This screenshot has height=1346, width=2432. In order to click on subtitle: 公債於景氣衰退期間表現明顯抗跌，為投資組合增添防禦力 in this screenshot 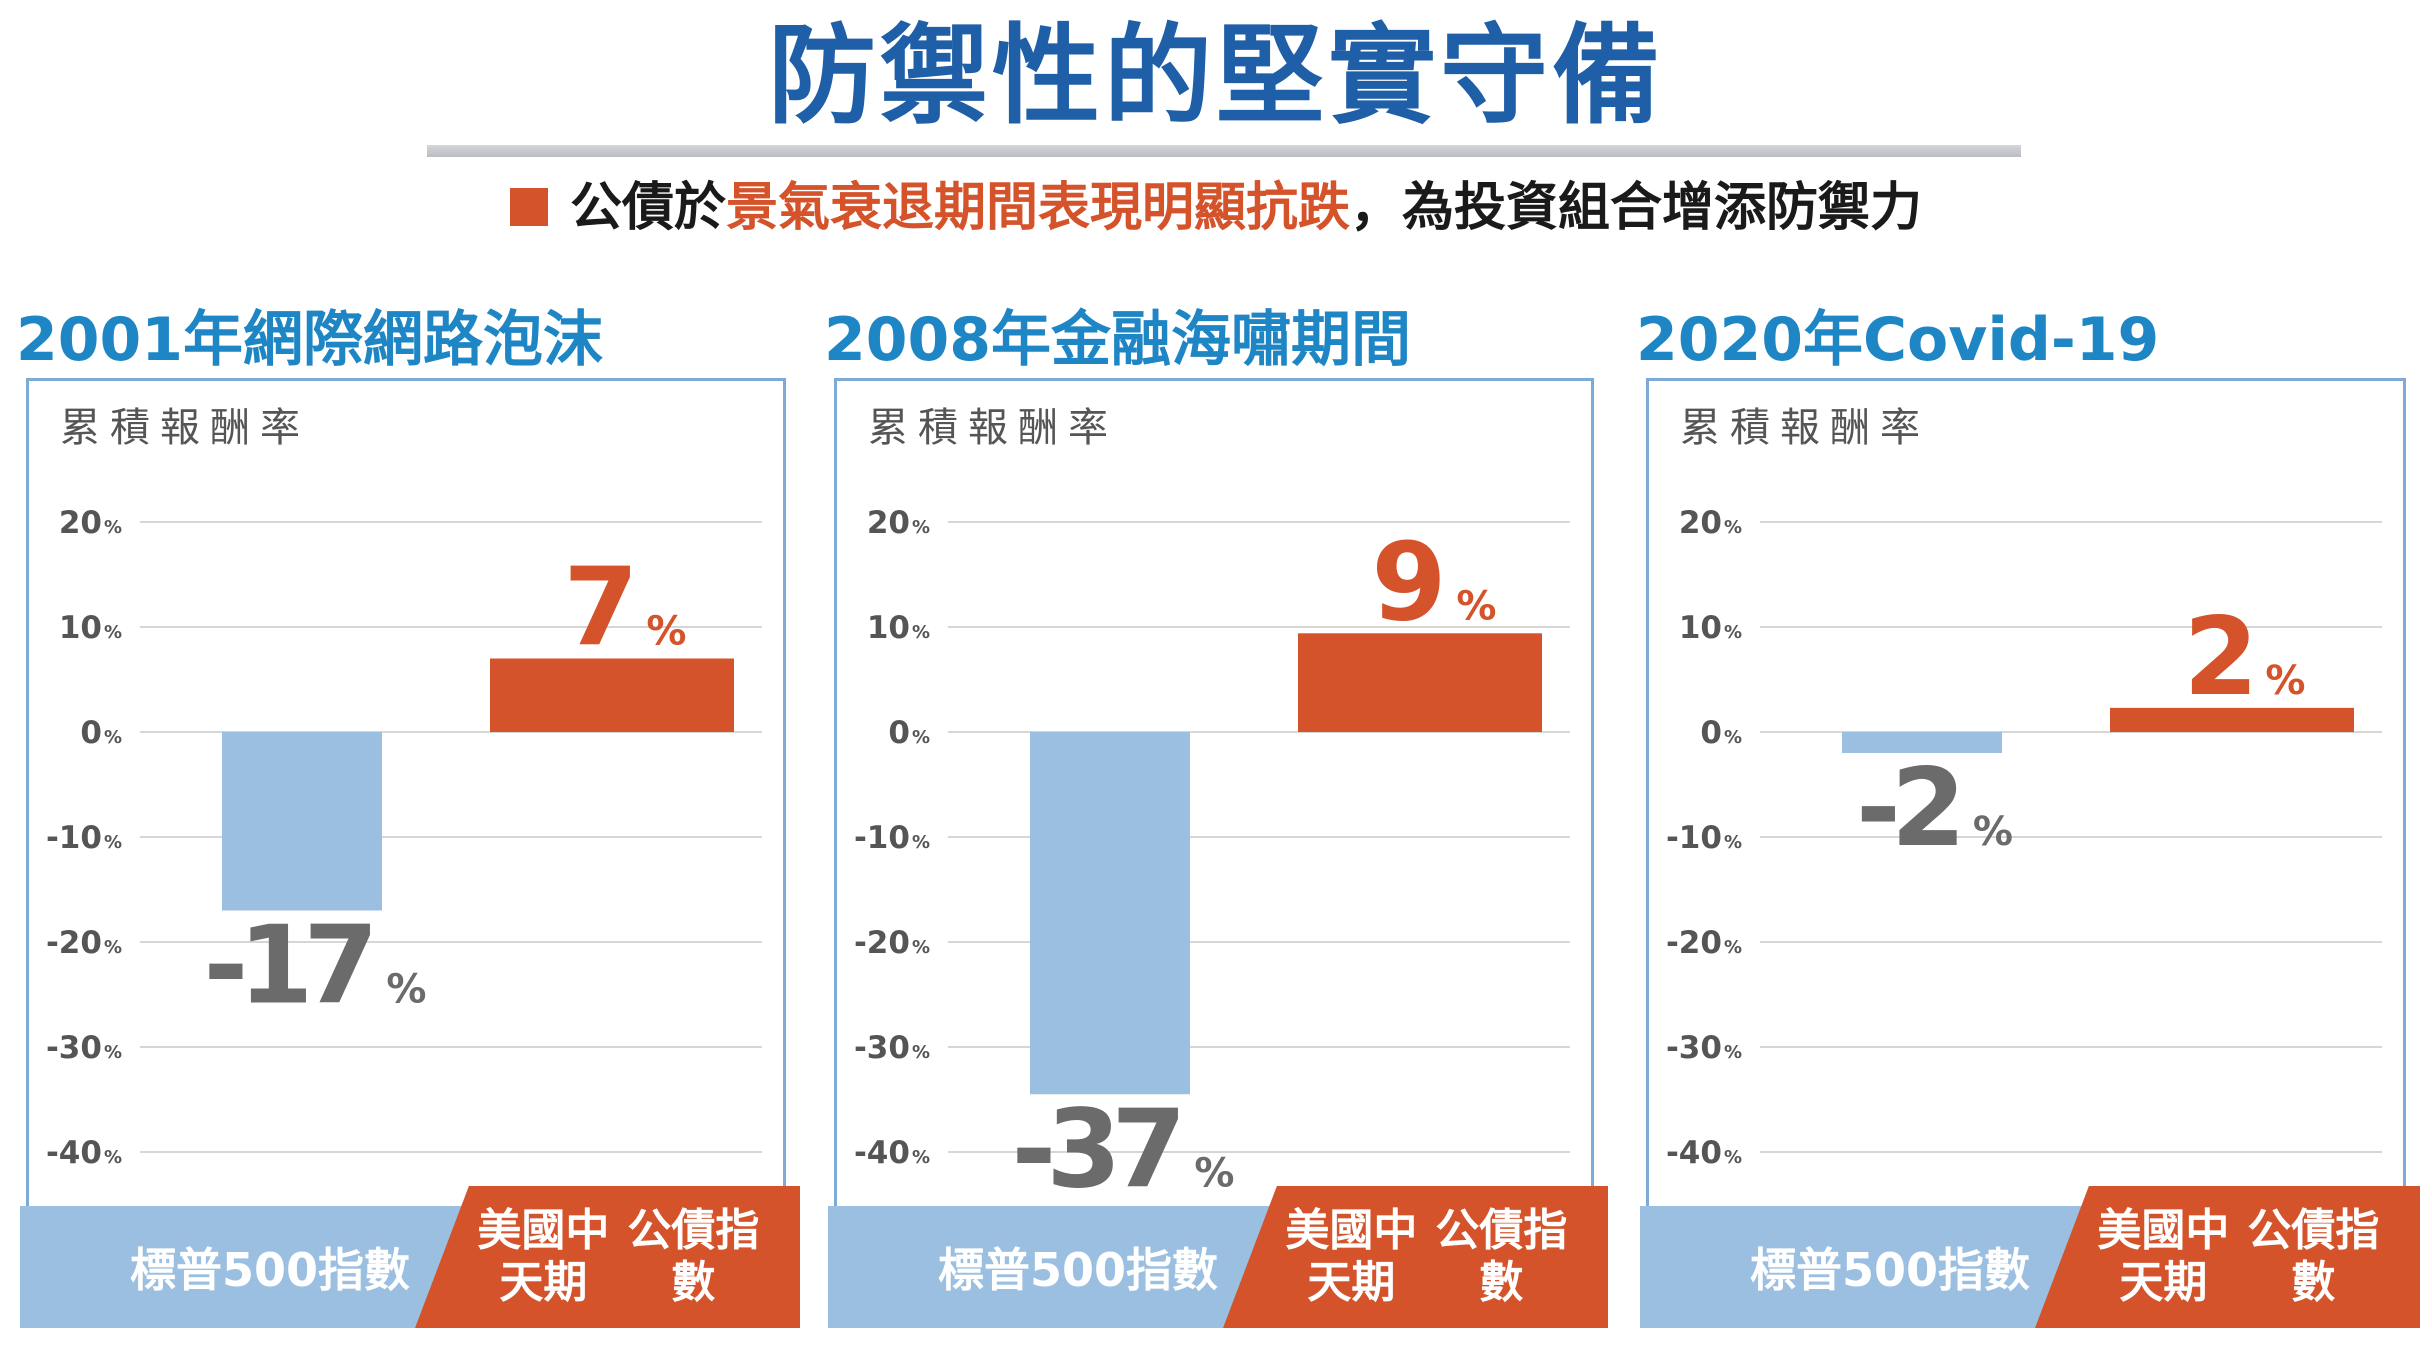, I will do `click(1216, 208)`.